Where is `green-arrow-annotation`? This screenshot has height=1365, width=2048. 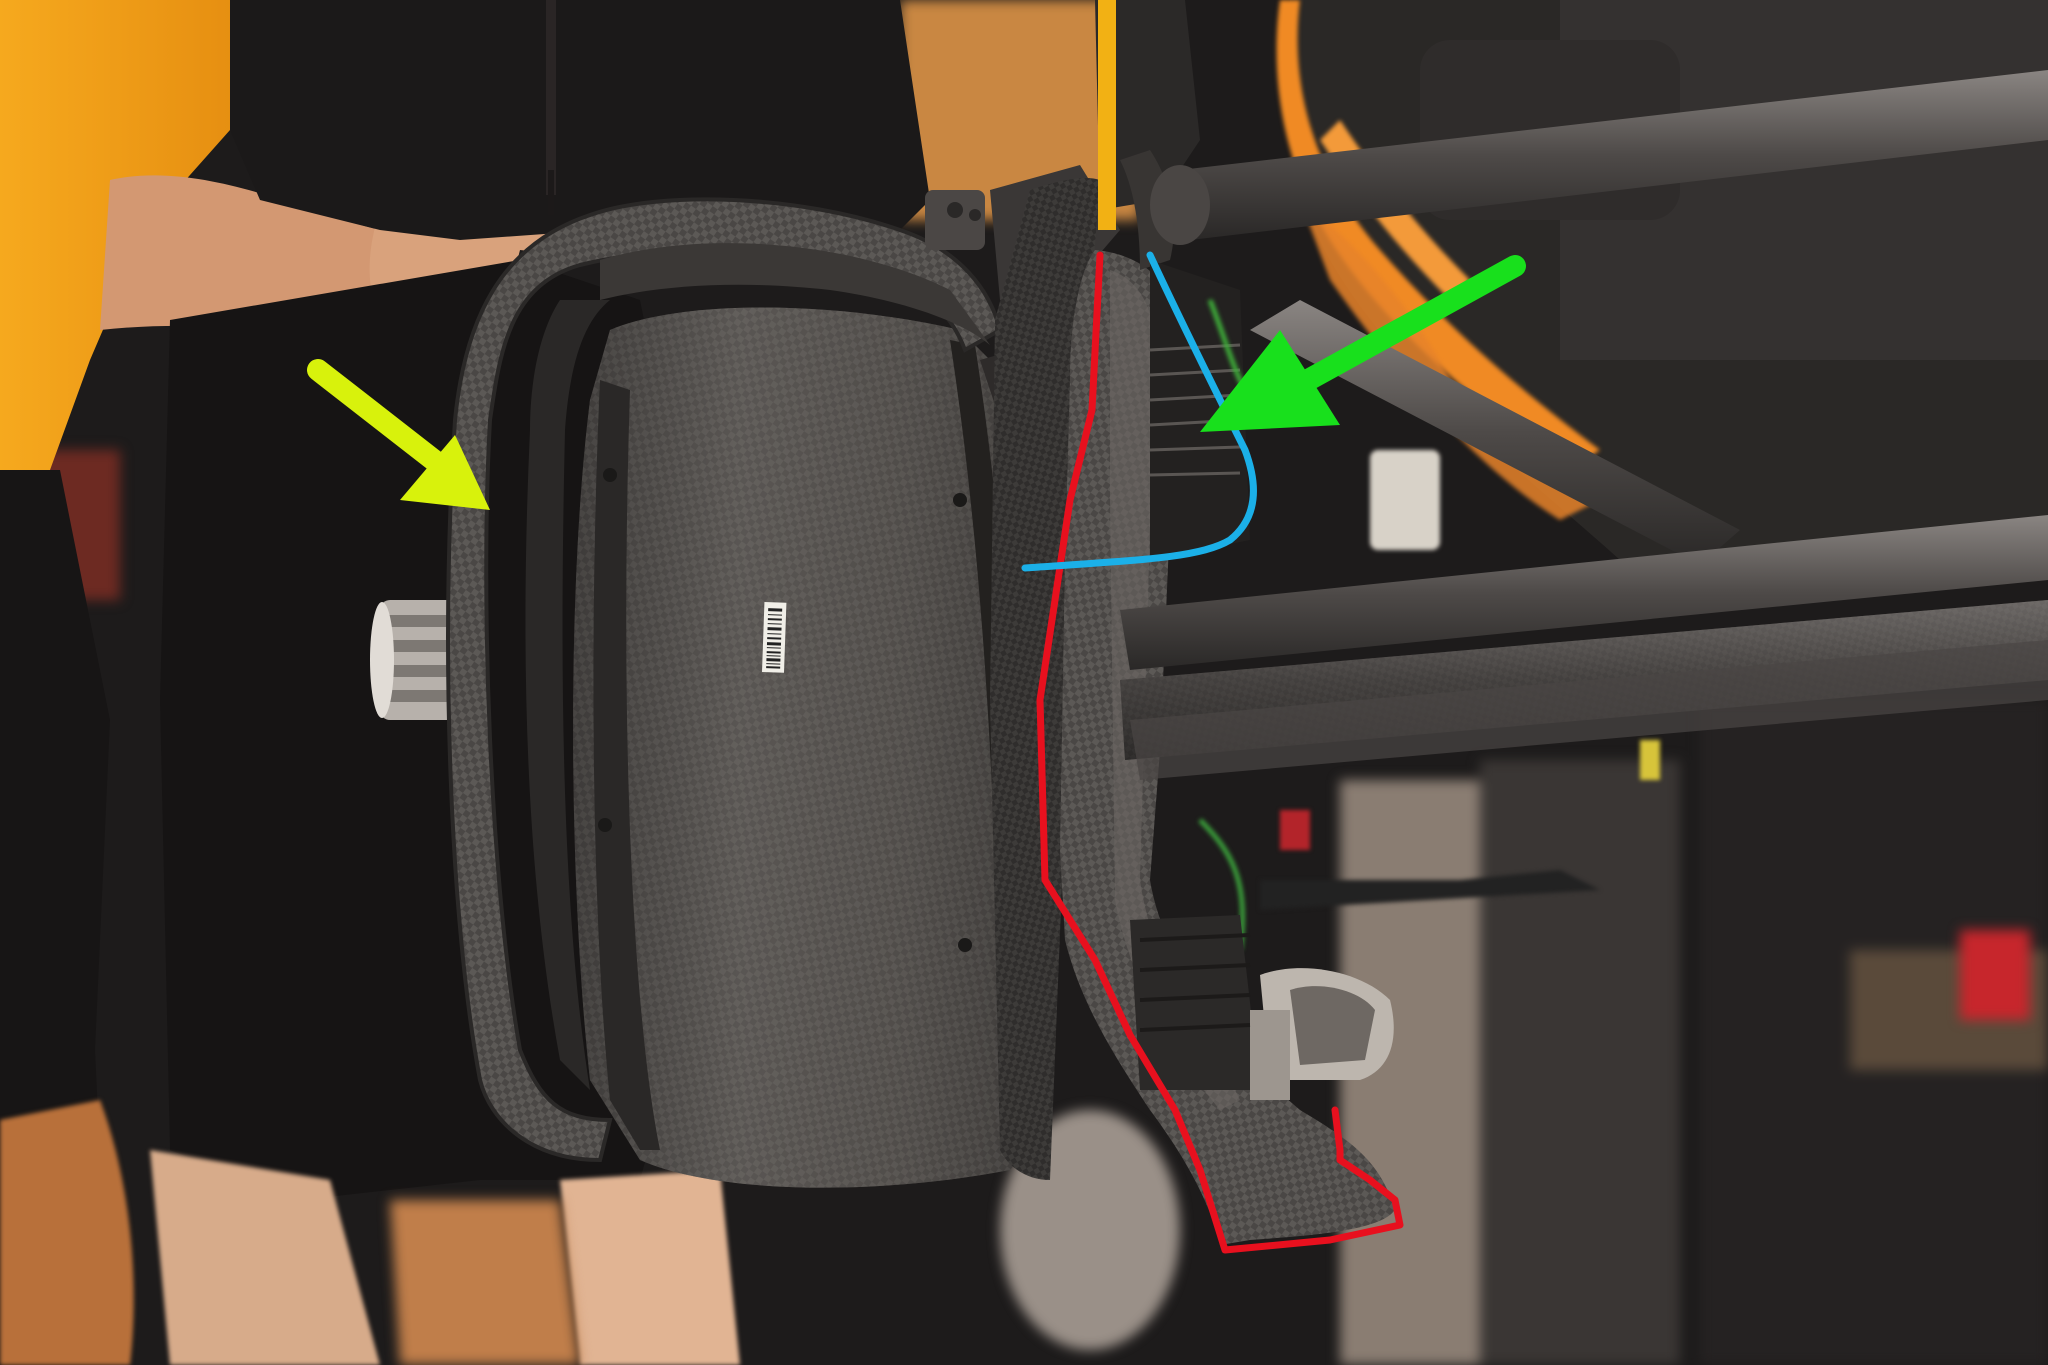
green-arrow-annotation is located at coordinates (1363, 343).